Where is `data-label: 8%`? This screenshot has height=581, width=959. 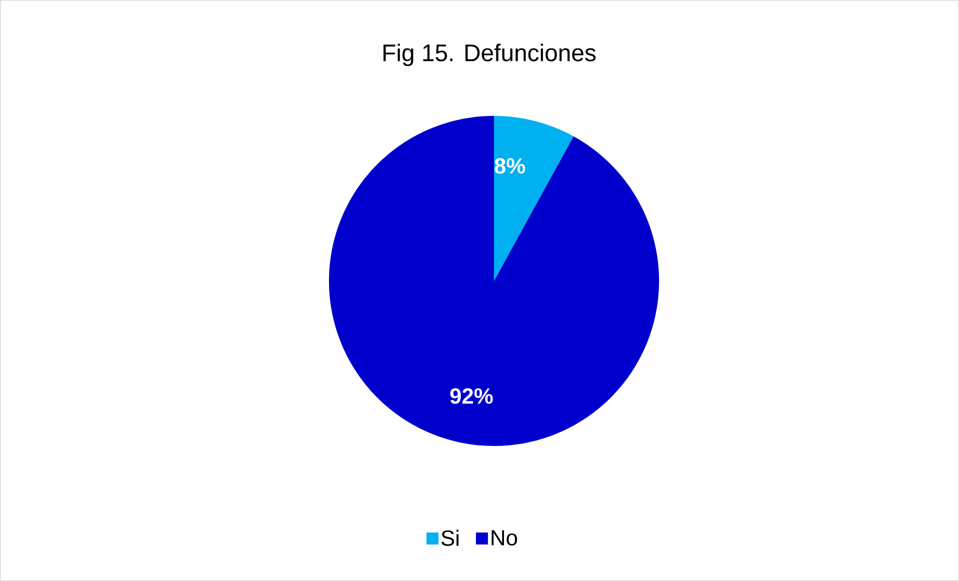 data-label: 8% is located at coordinates (510, 166).